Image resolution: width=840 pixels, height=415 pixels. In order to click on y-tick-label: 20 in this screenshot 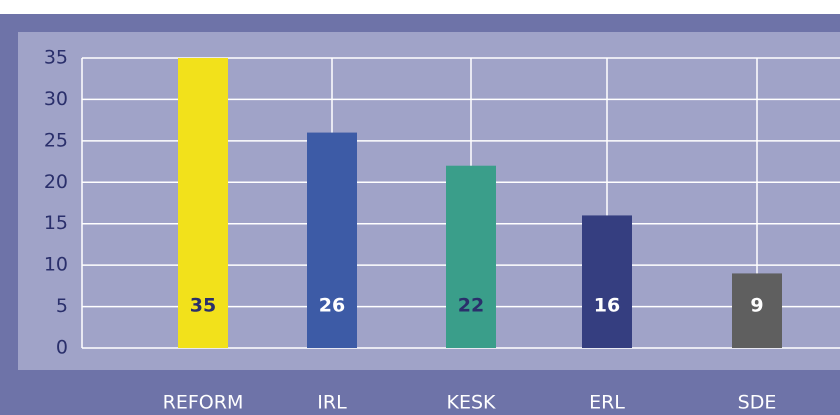, I will do `click(56, 182)`.